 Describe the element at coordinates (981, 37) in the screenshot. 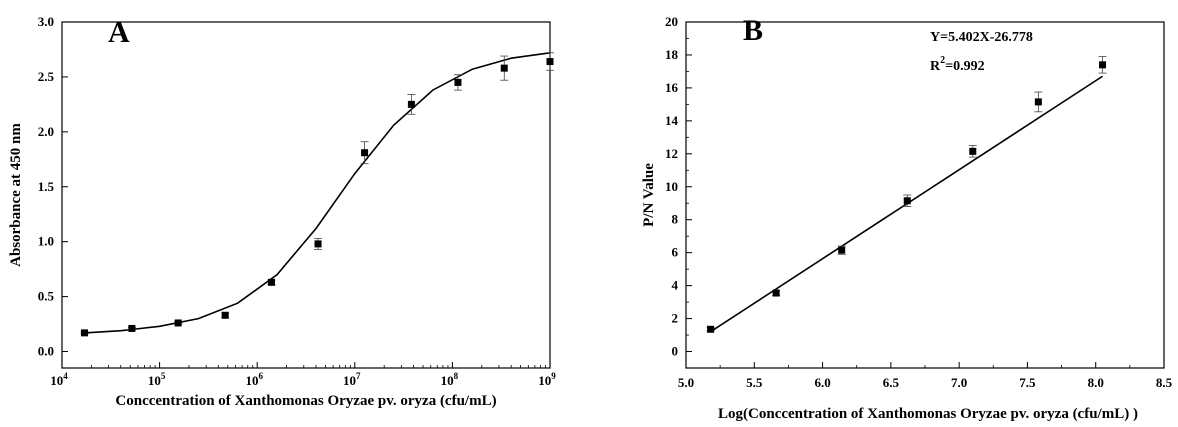

I see `chart-b-equation: Y=5.402X-26.778` at that location.